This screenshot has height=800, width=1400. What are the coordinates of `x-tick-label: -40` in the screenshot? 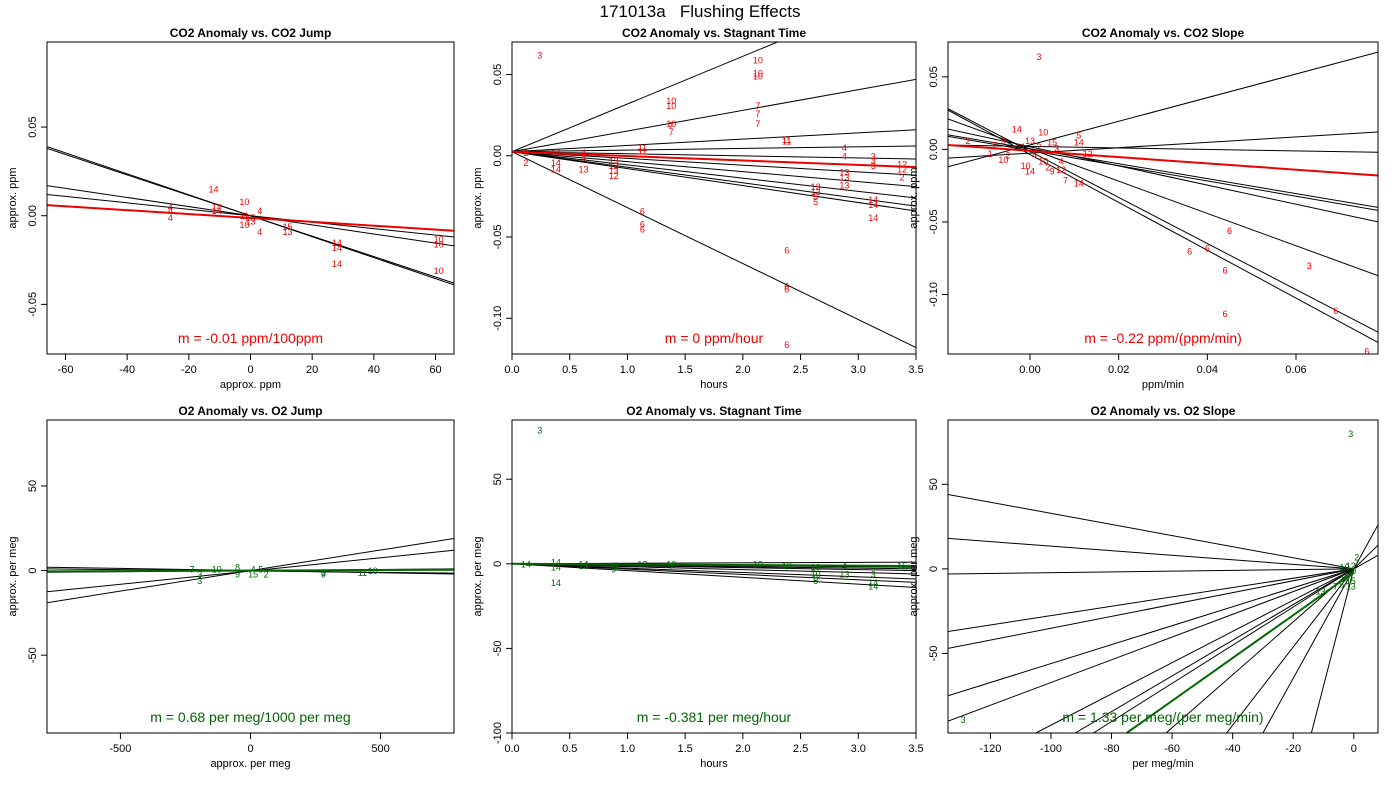 It's located at (1233, 749).